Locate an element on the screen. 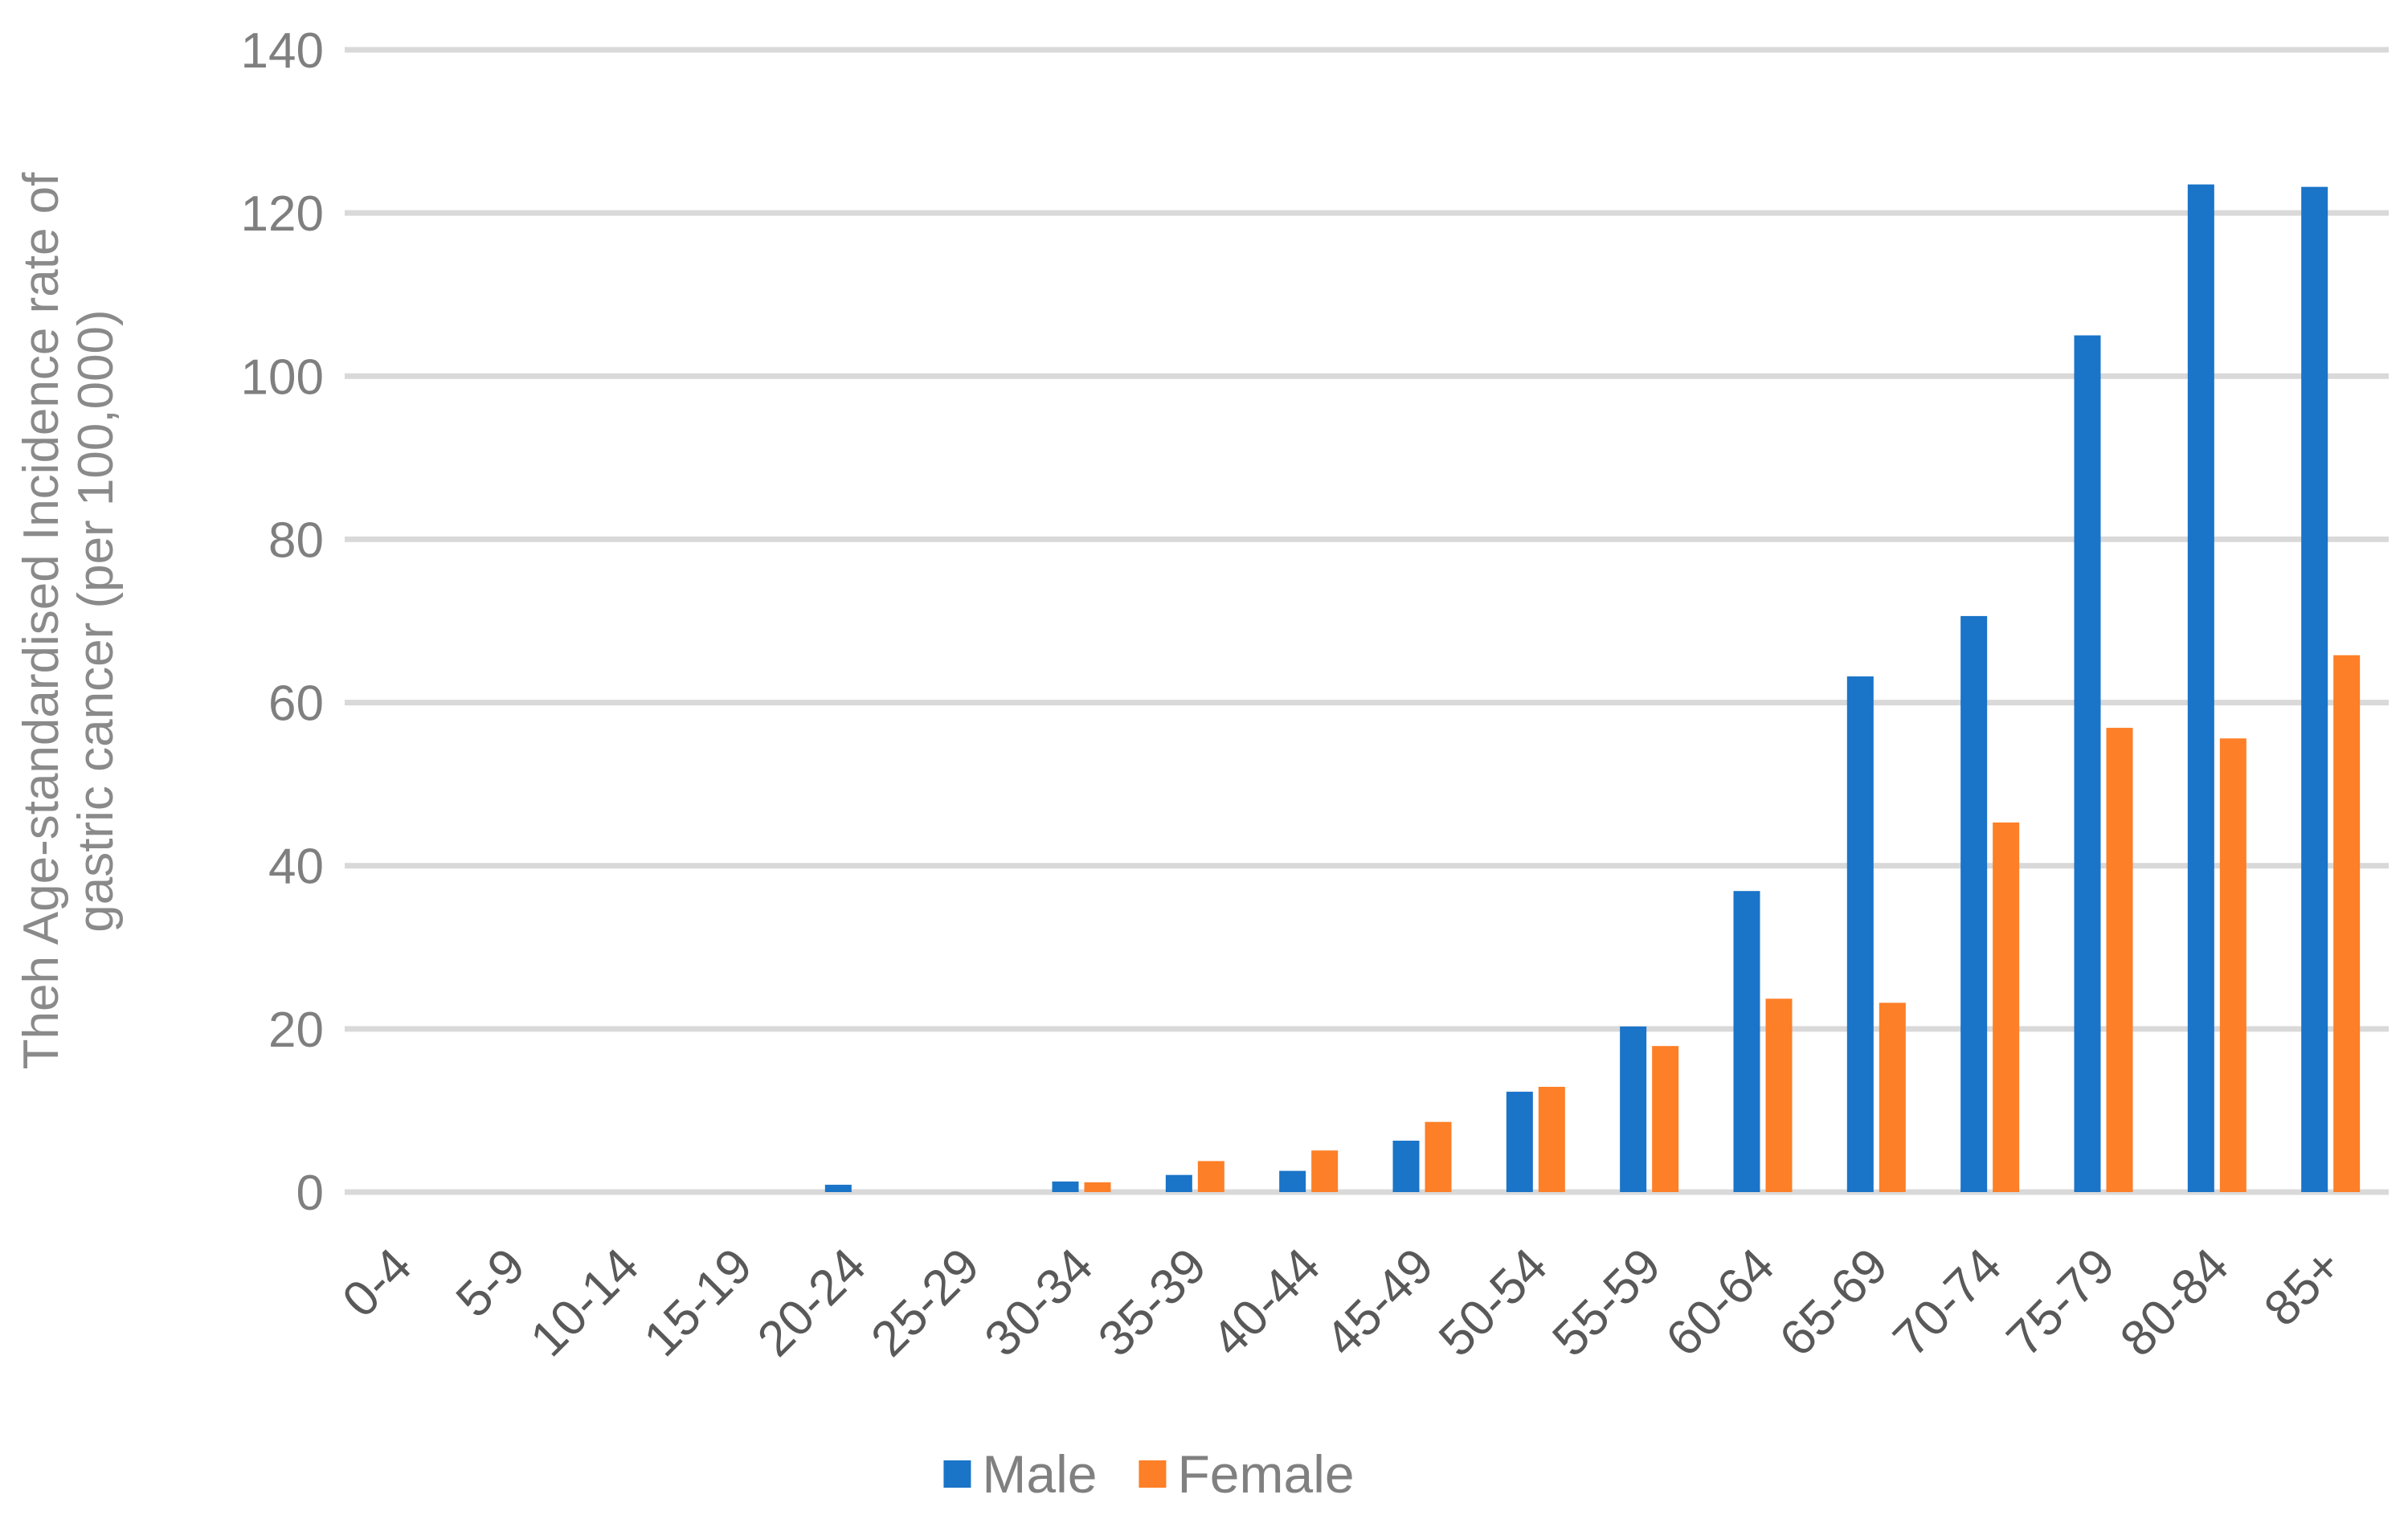 The height and width of the screenshot is (1515, 2408). y-axis-title-line1: Theh Age-standardised Incidence rate of is located at coordinates (41, 621).